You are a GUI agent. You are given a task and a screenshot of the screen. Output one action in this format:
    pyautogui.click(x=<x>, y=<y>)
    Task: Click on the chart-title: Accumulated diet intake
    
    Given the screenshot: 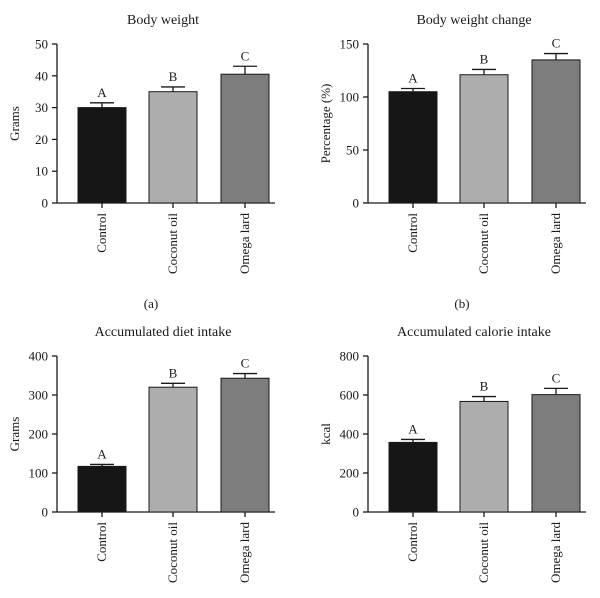 What is the action you would take?
    pyautogui.click(x=163, y=332)
    